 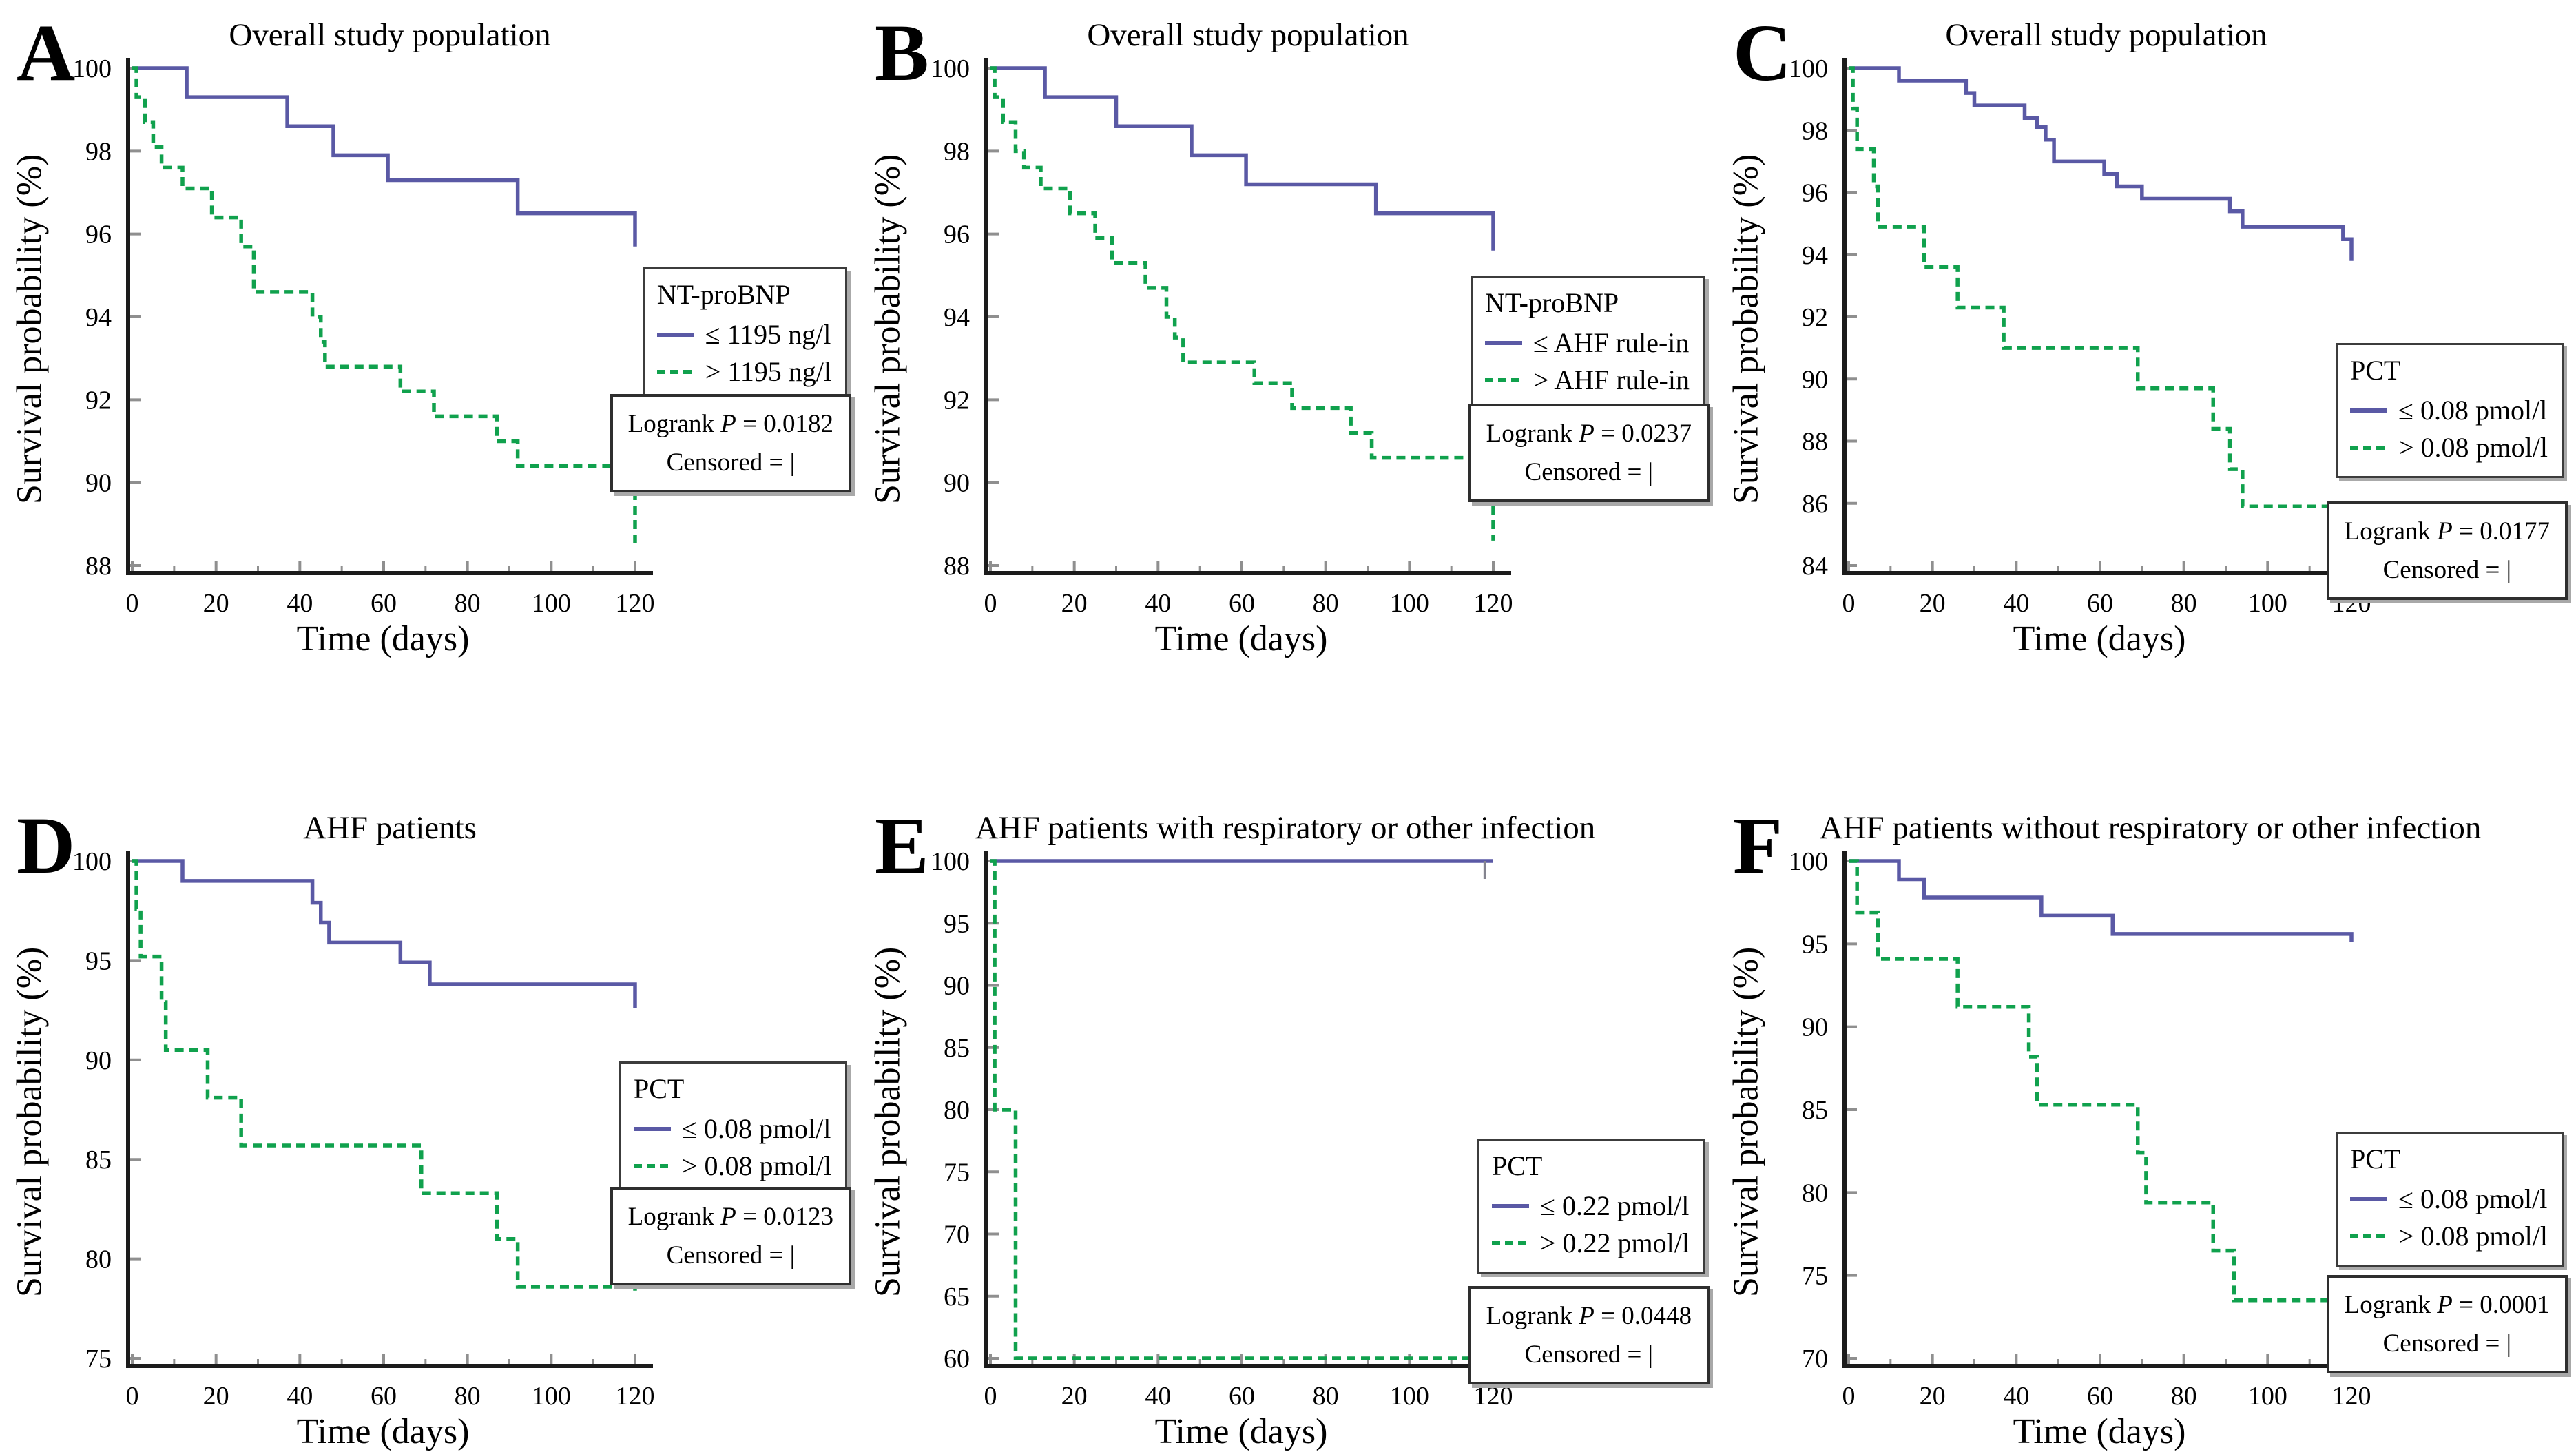 I want to click on legend-item: > 1195 ng/l, so click(x=743, y=372).